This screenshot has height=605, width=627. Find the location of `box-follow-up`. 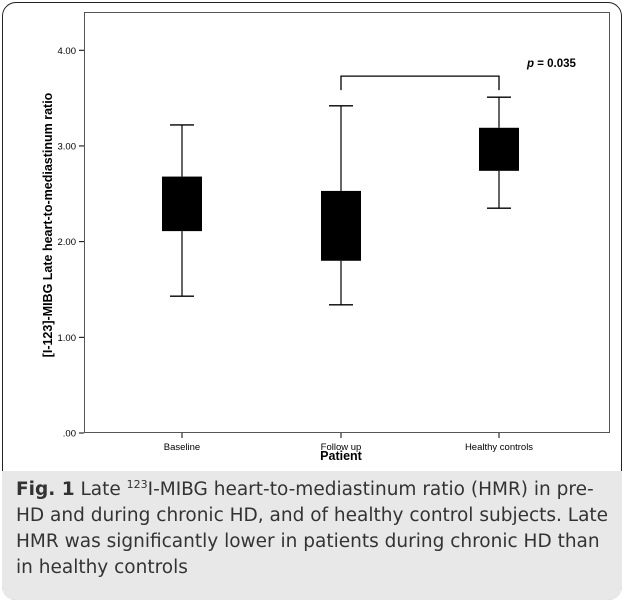

box-follow-up is located at coordinates (341, 225).